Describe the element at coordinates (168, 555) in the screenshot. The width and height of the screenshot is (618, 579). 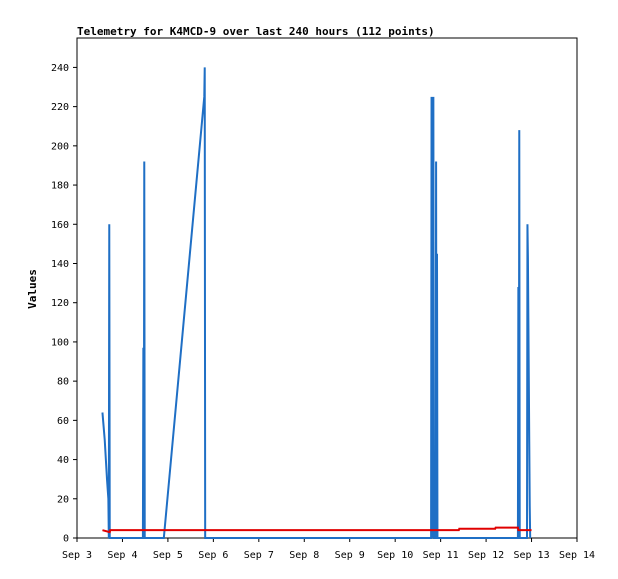
I see `x-tick-label: Sep 5` at that location.